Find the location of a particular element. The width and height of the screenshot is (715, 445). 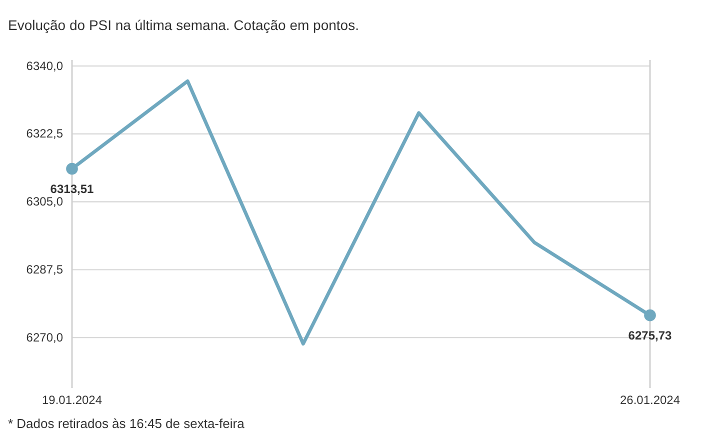

data-label: 6313,51 is located at coordinates (72, 189).